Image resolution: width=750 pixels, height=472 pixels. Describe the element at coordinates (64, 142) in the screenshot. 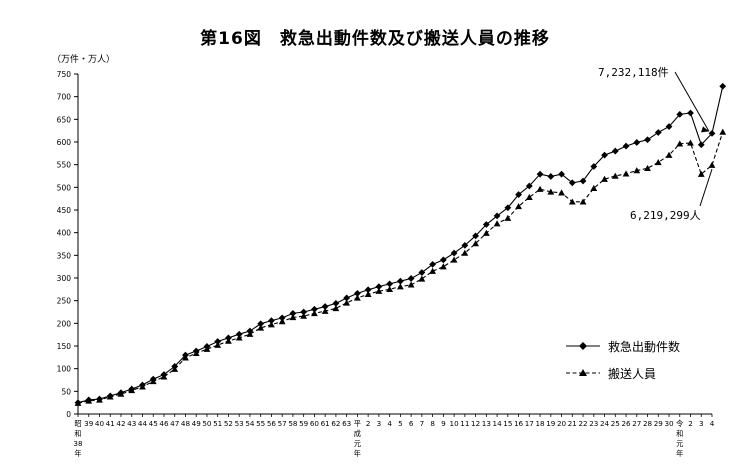

I see `y-tick-label: 600` at that location.